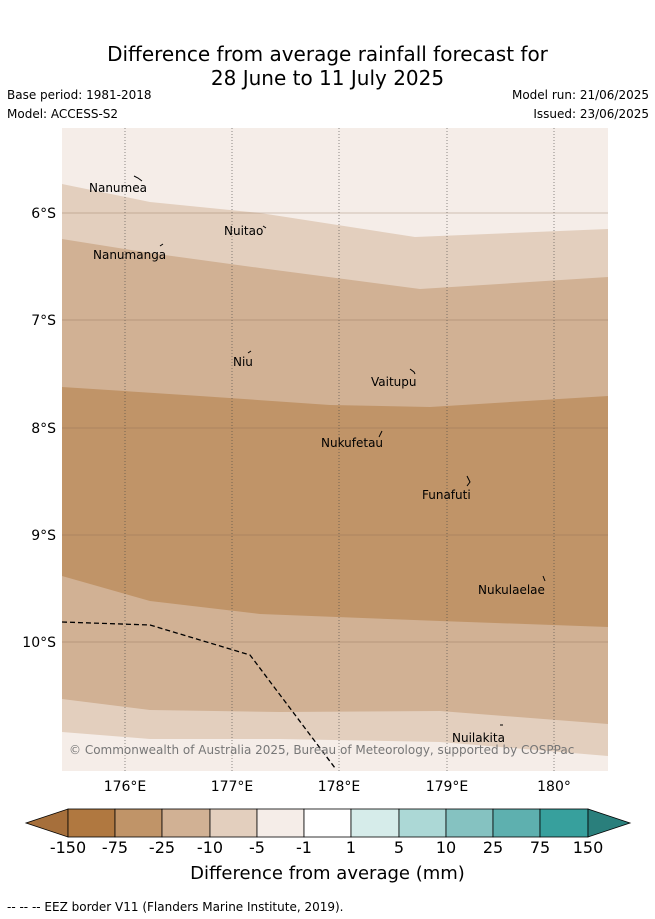 The height and width of the screenshot is (919, 655). I want to click on lat-label-8s: 8°S, so click(43, 429).